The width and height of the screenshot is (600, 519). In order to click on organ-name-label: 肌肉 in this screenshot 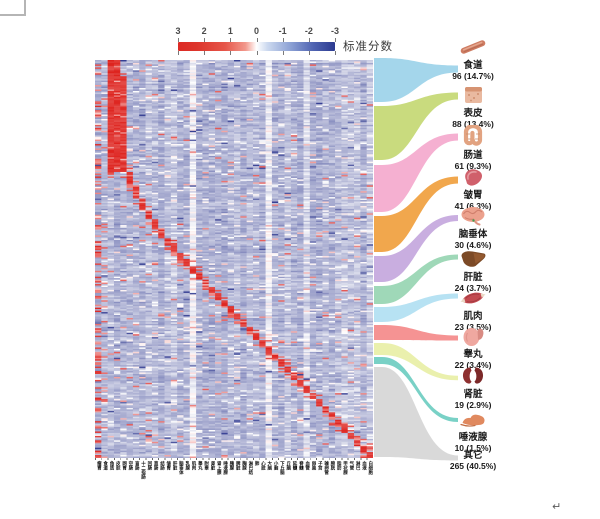, I will do `click(473, 316)`.